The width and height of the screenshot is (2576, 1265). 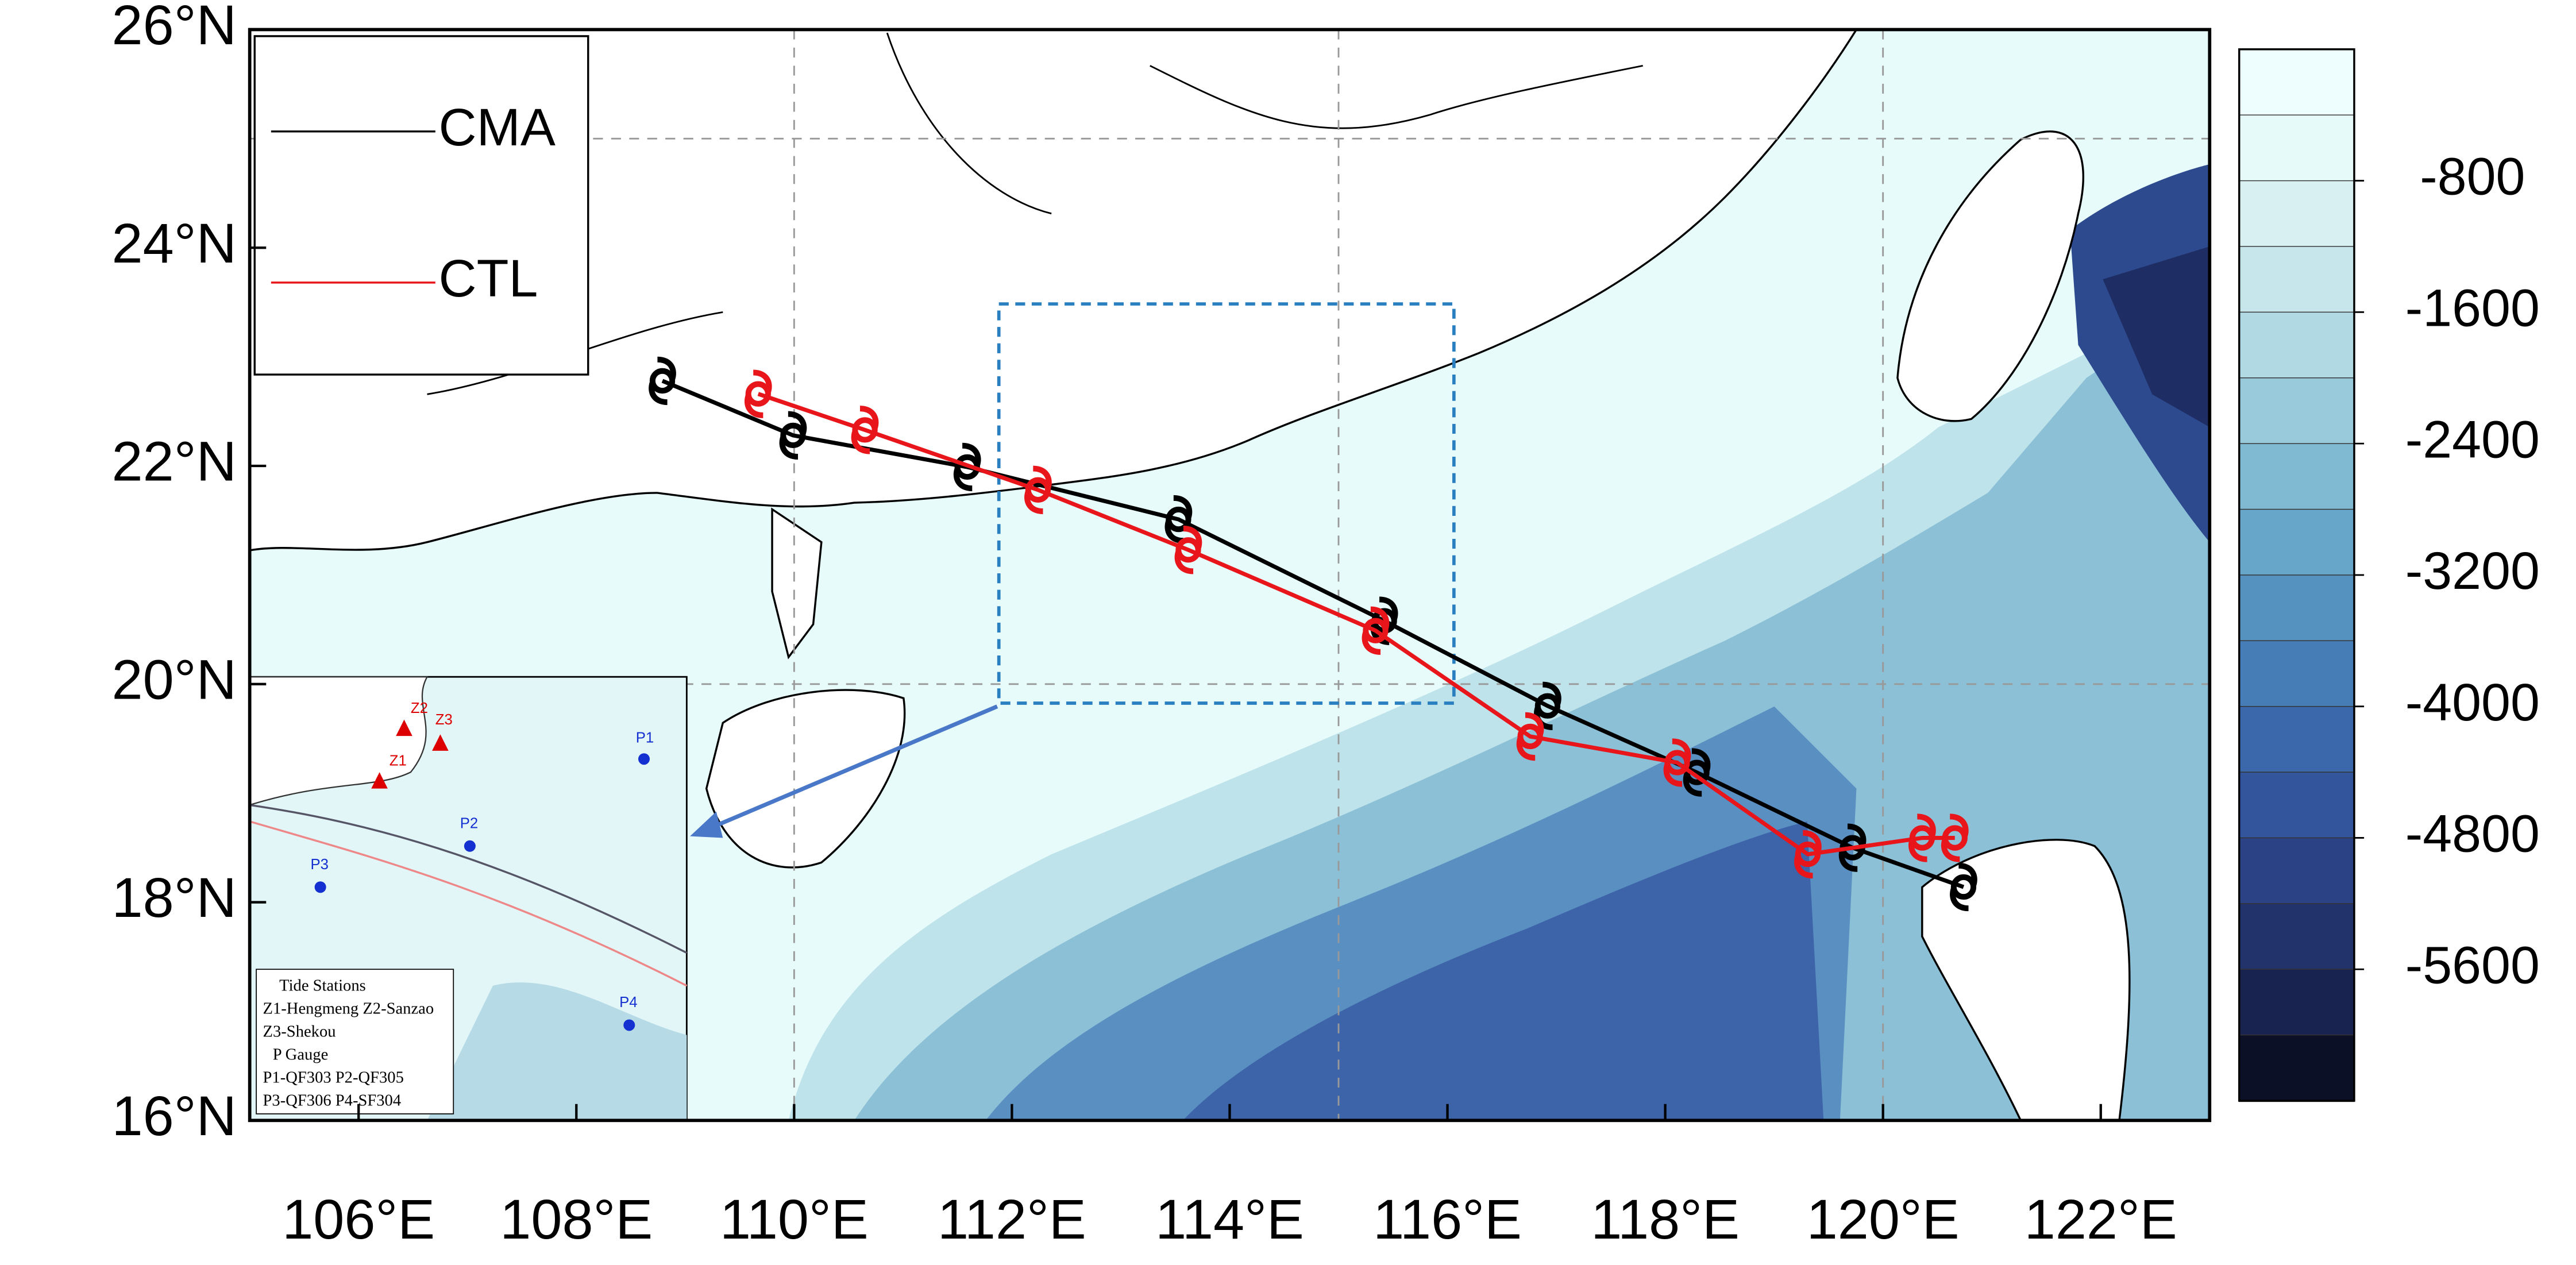 I want to click on inset-note: Z1-Hengmeng Z2-Sanzao, so click(x=348, y=1008).